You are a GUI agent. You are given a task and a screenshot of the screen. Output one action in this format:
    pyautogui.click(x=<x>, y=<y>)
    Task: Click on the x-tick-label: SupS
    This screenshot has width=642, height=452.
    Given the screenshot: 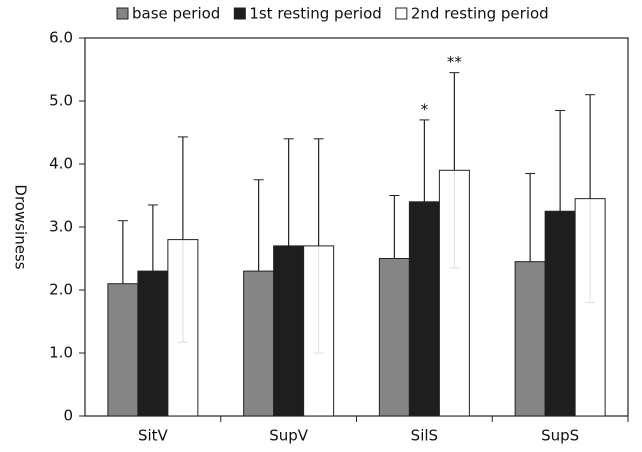 What is the action you would take?
    pyautogui.click(x=560, y=436)
    